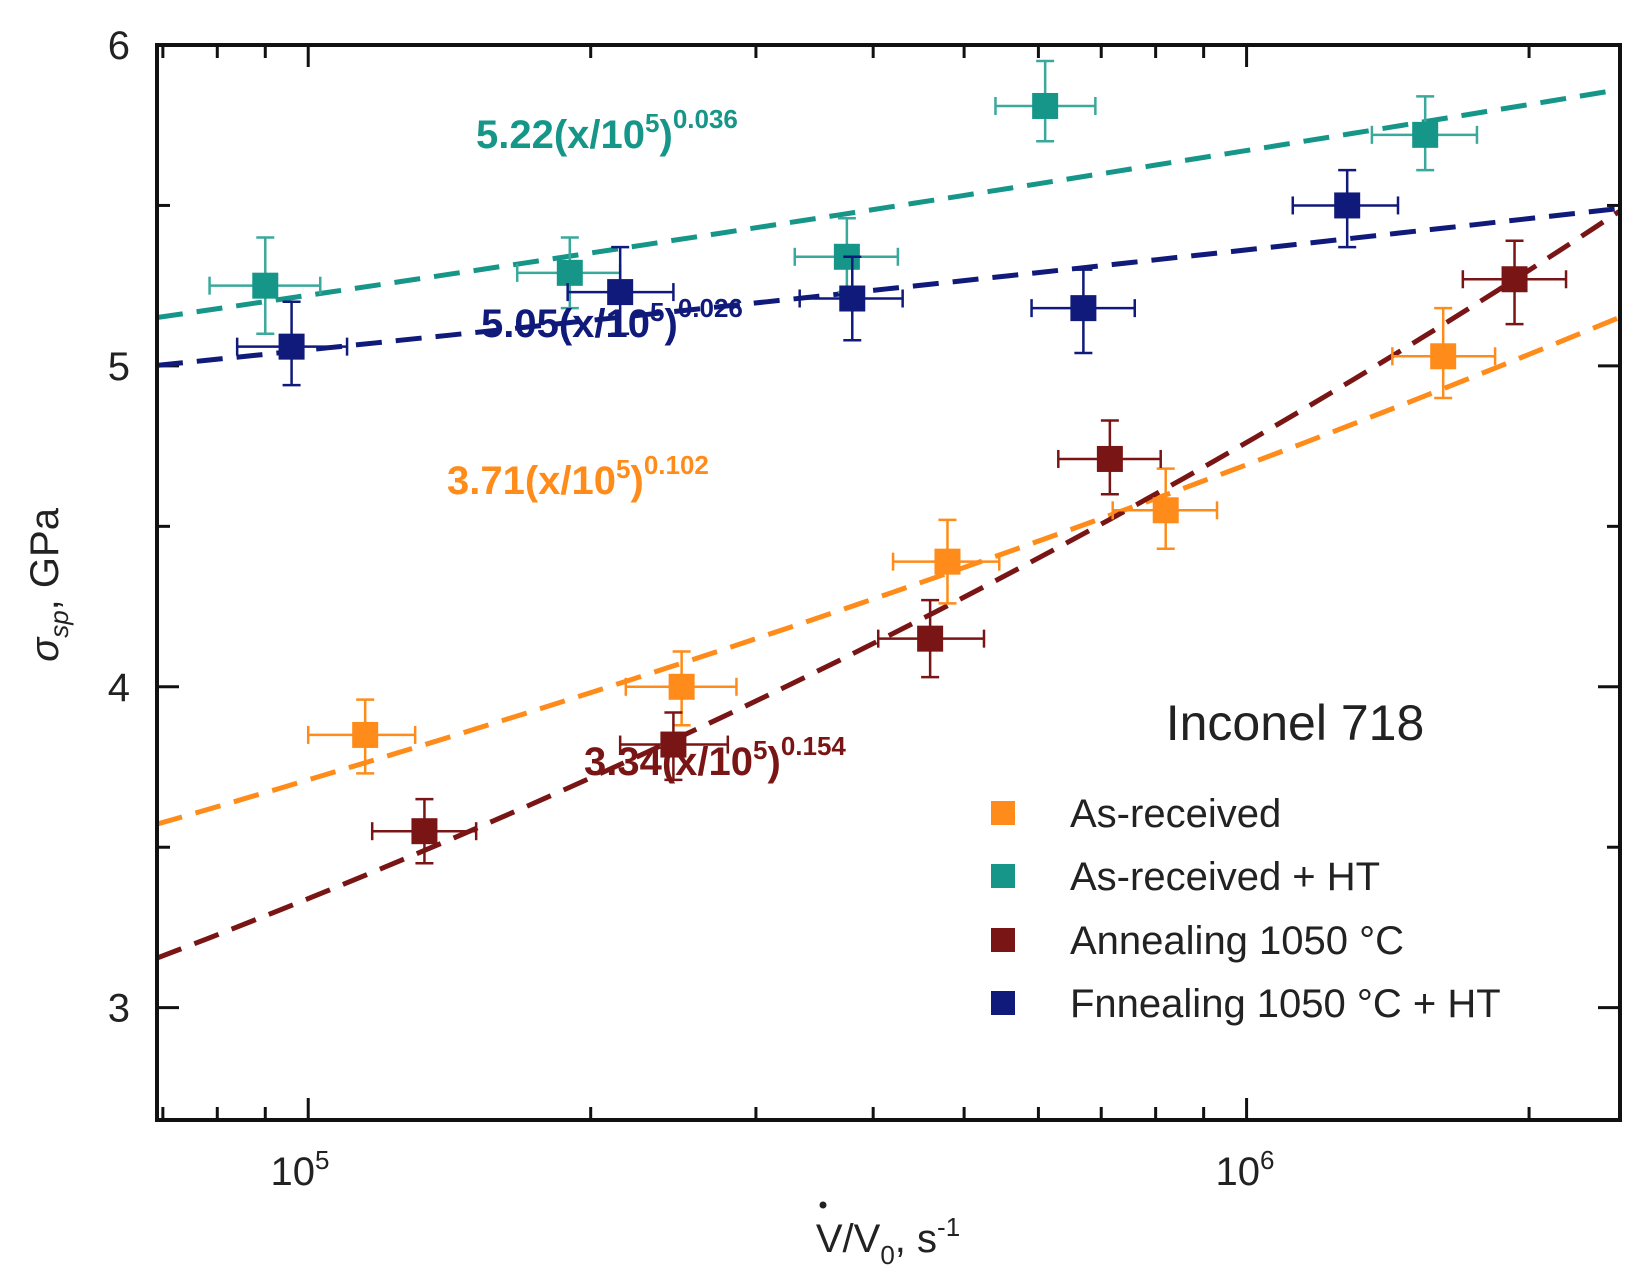 Image resolution: width=1638 pixels, height=1285 pixels. I want to click on x-axis-label: V/V0, s-1, so click(888, 1241).